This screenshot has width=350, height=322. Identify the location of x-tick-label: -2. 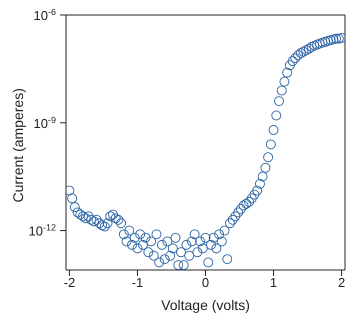
(70, 282).